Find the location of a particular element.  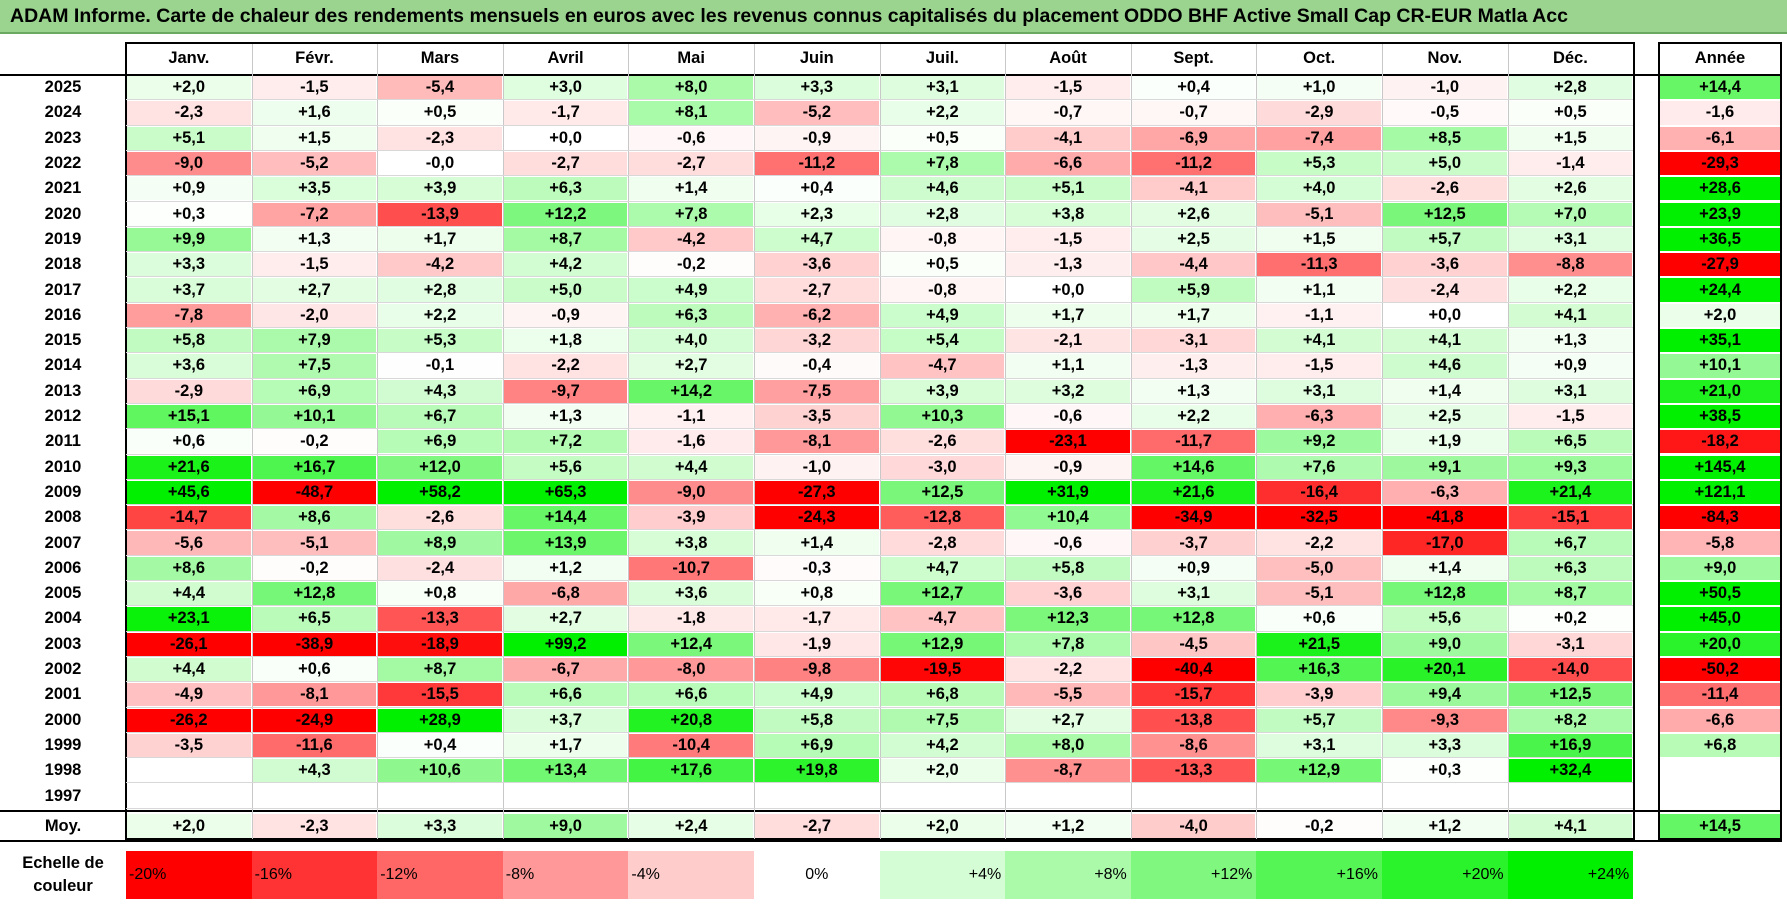

heatmap-cell: +5,3 is located at coordinates (1319, 163).